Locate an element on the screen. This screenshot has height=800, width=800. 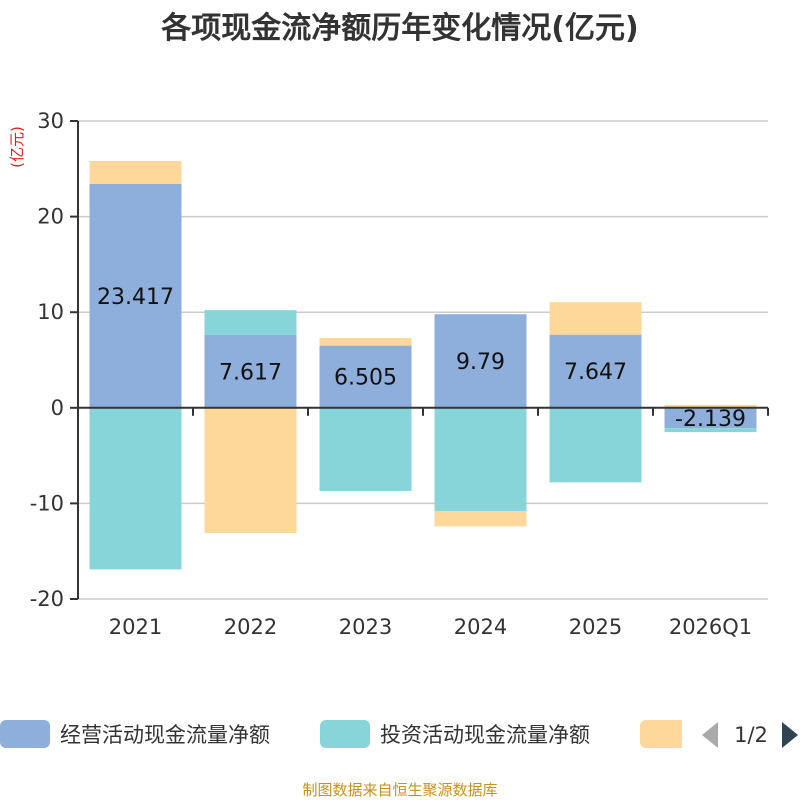
y-tick-label: 0 is located at coordinates (57, 408).